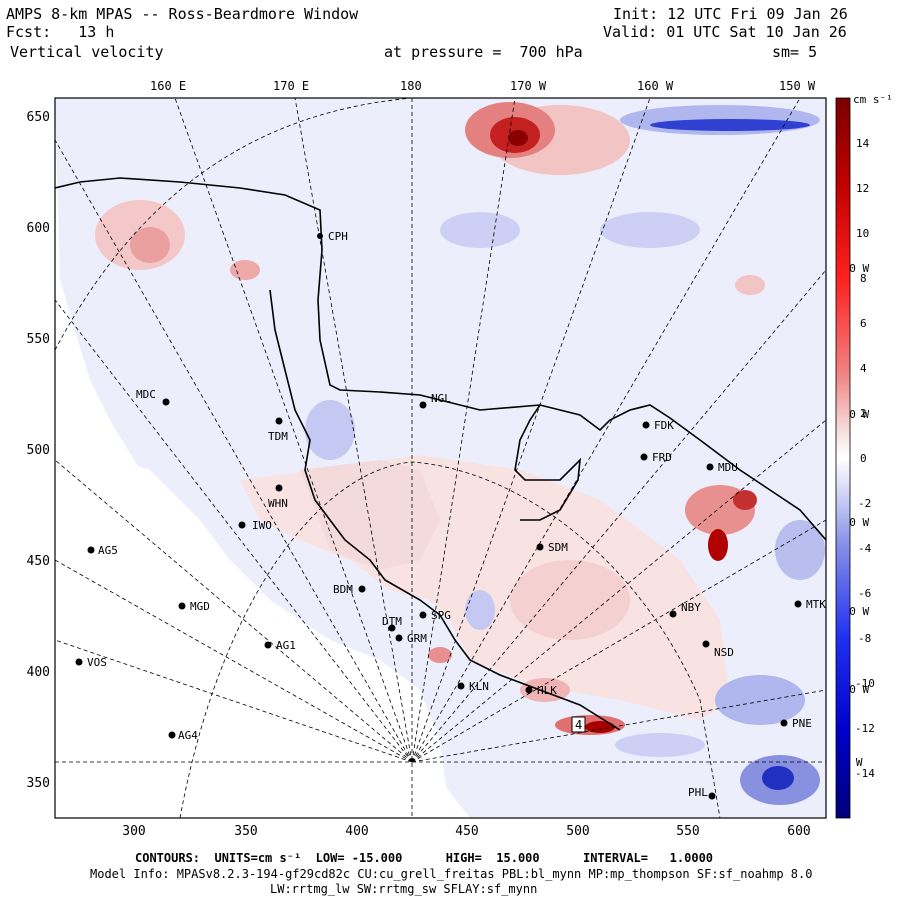 This screenshot has height=900, width=900. Describe the element at coordinates (245, 831) in the screenshot. I see `x-tick: 350` at that location.